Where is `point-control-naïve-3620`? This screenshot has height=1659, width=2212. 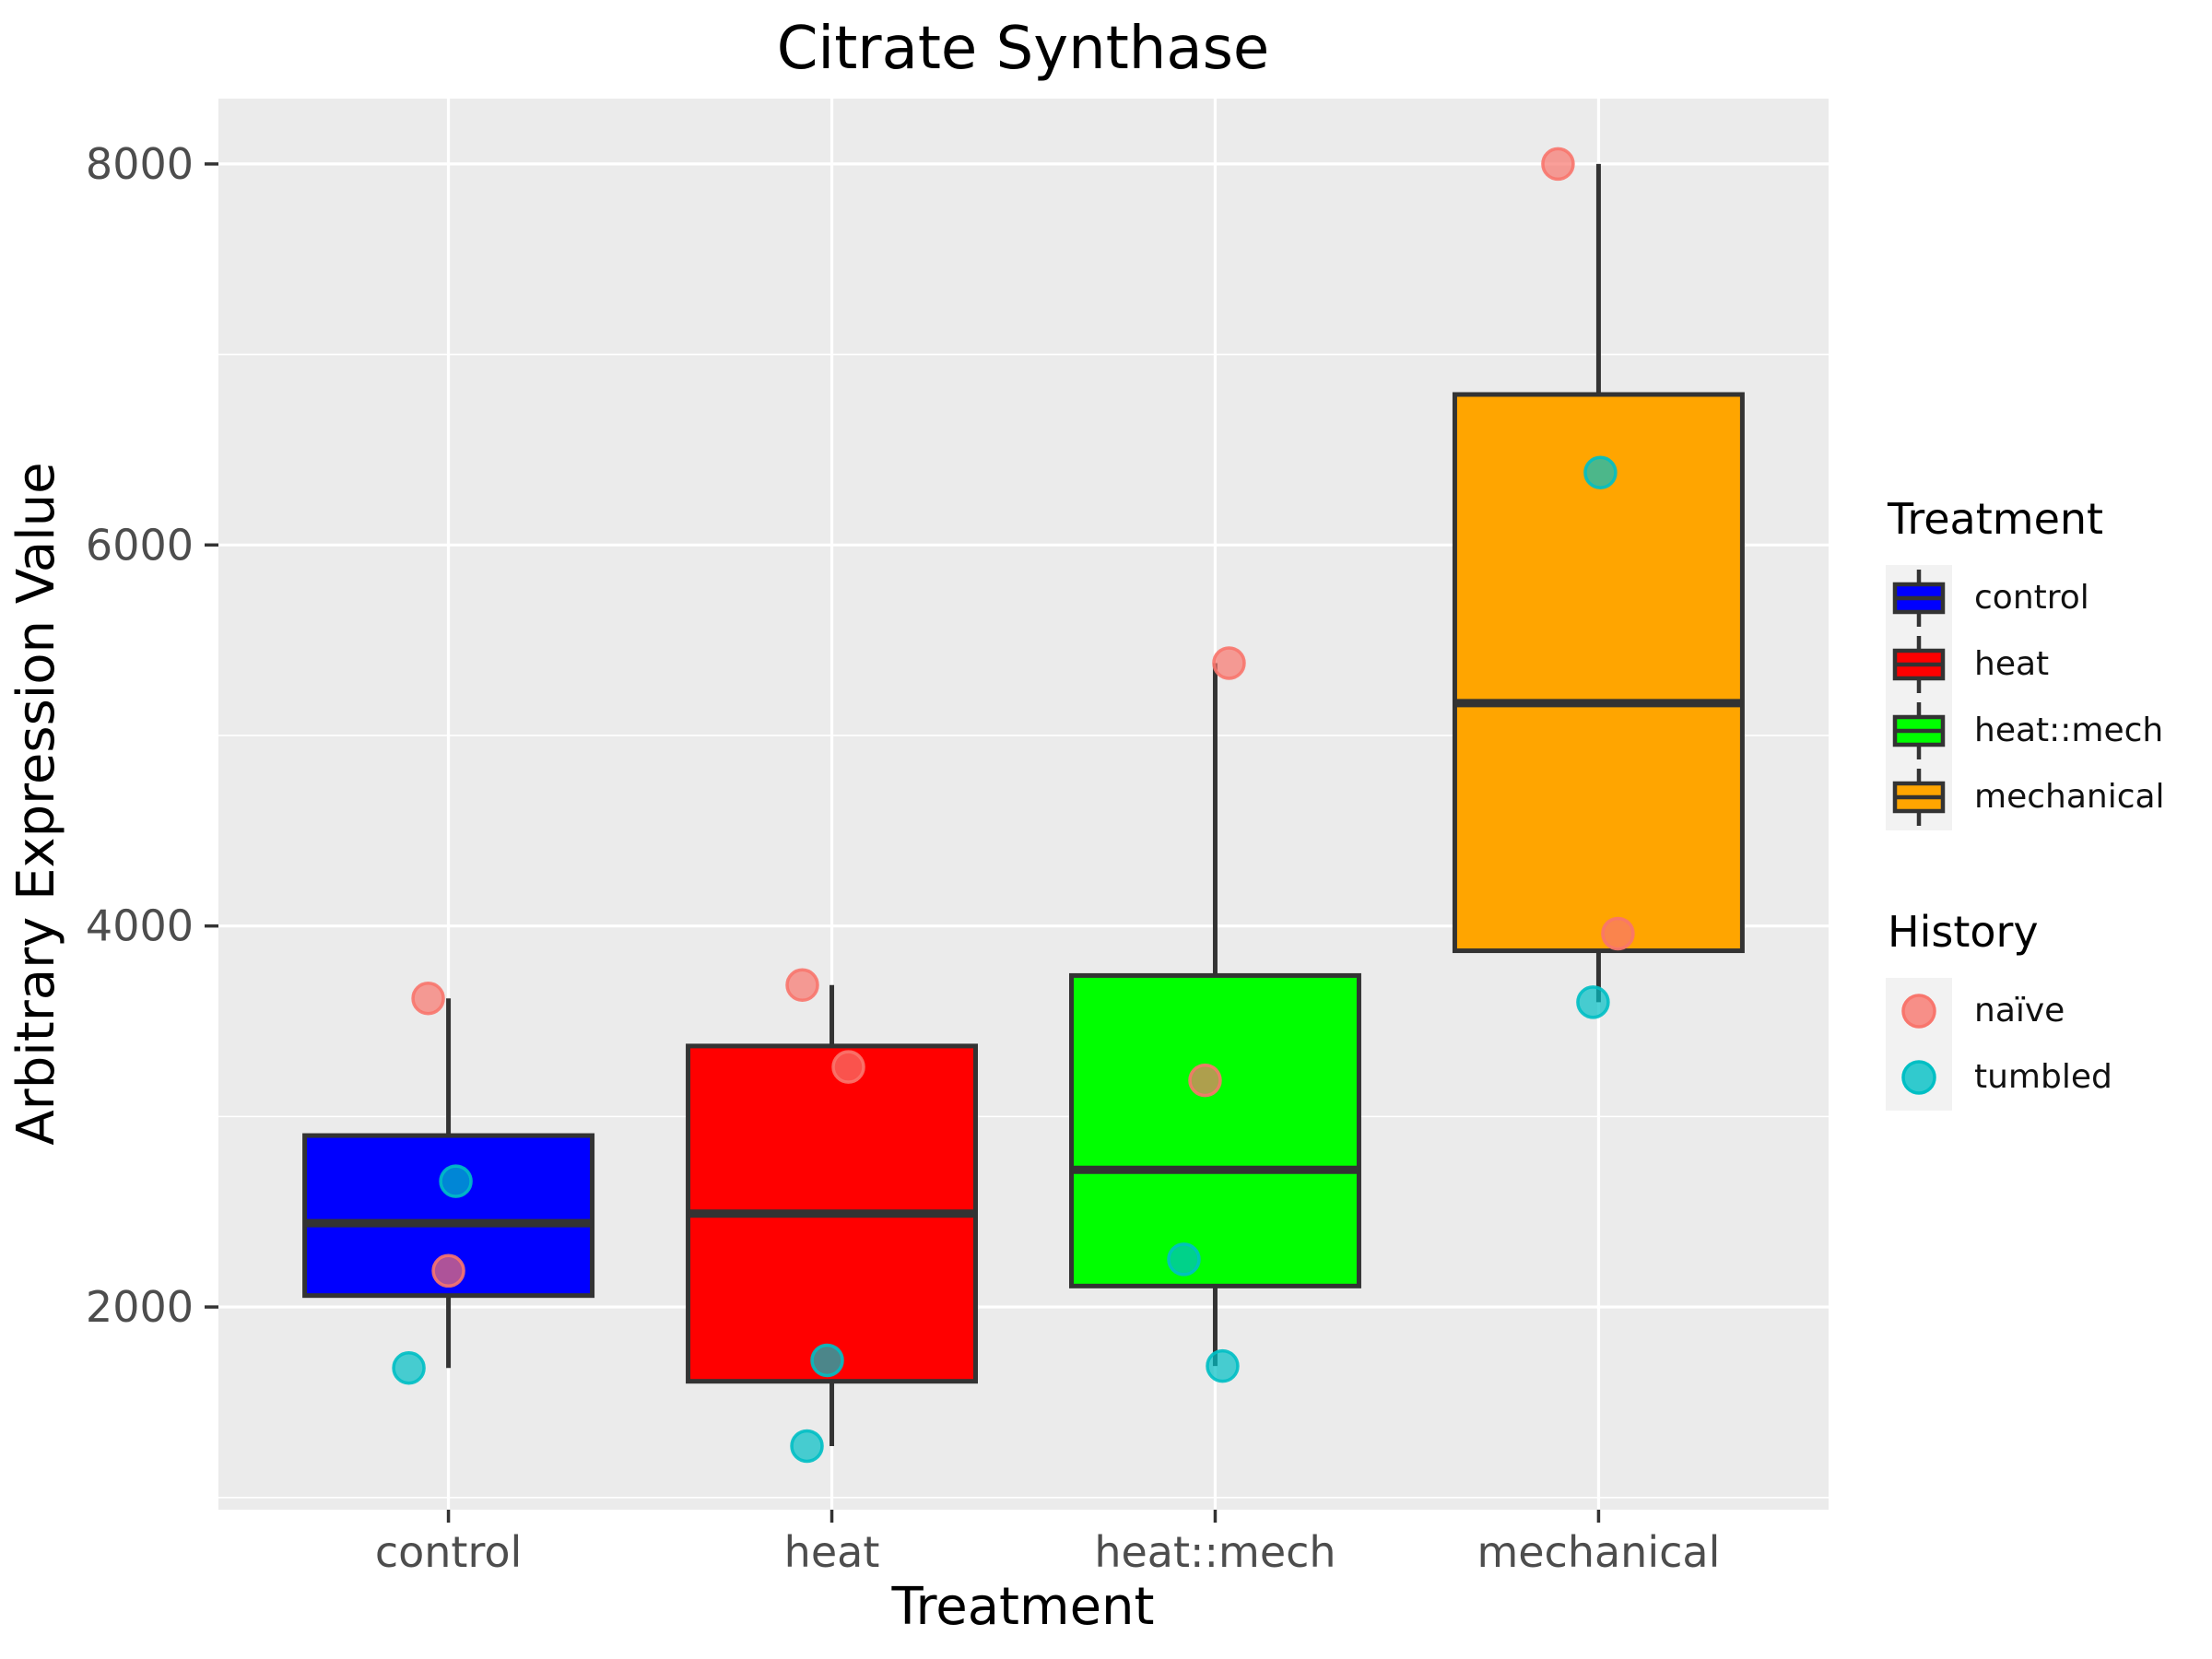
point-control-naïve-3620 is located at coordinates (428, 998).